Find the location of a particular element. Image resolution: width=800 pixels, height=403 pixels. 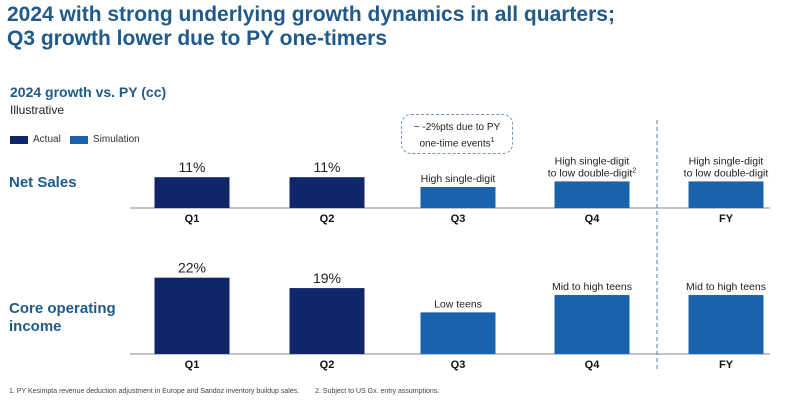

tick-label-net-sales-q3: Q3 is located at coordinates (458, 219).